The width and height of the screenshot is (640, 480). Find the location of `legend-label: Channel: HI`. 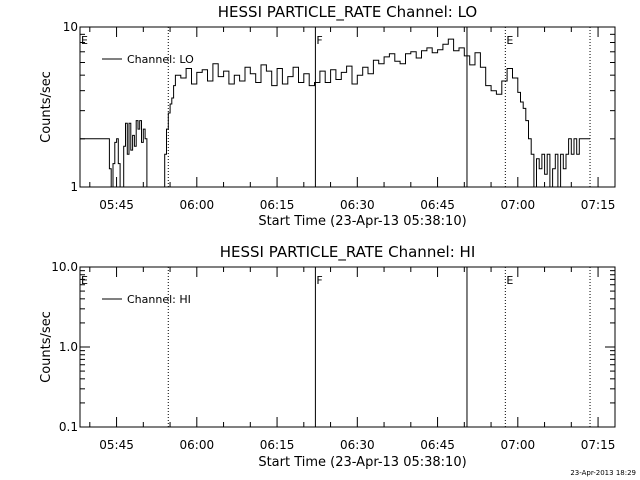

legend-label: Channel: HI is located at coordinates (159, 299).